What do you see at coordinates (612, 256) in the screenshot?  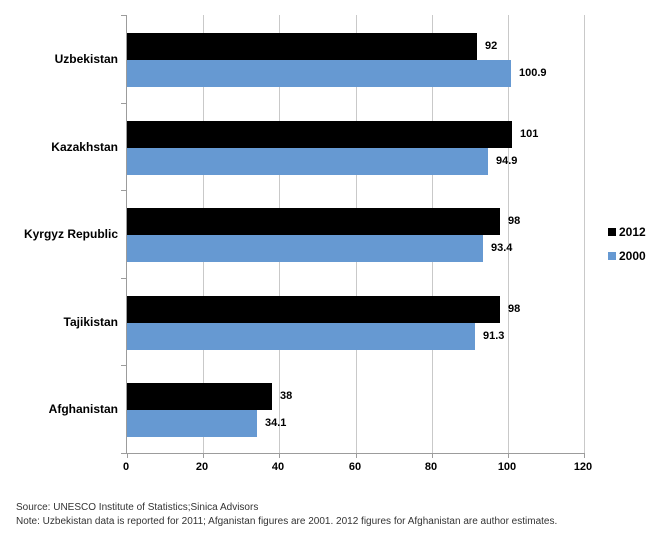 I see `legend-swatch-2000` at bounding box center [612, 256].